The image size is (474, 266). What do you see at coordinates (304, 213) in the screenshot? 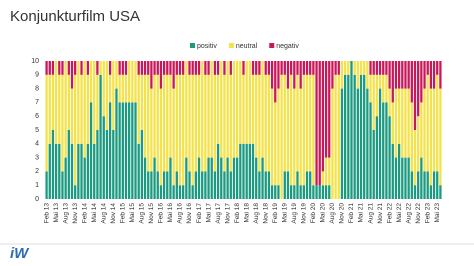
I see `x-tick-label: Nov 19` at bounding box center [304, 213].